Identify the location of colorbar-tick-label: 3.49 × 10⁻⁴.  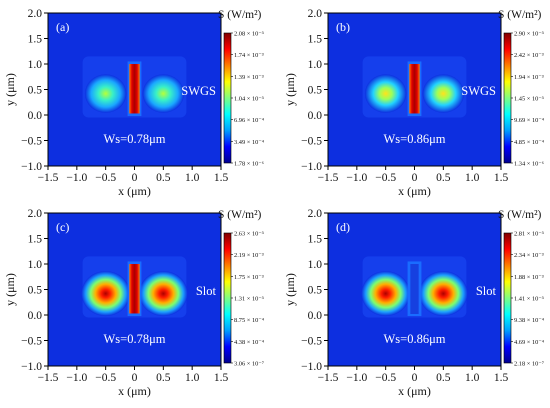
(249, 142).